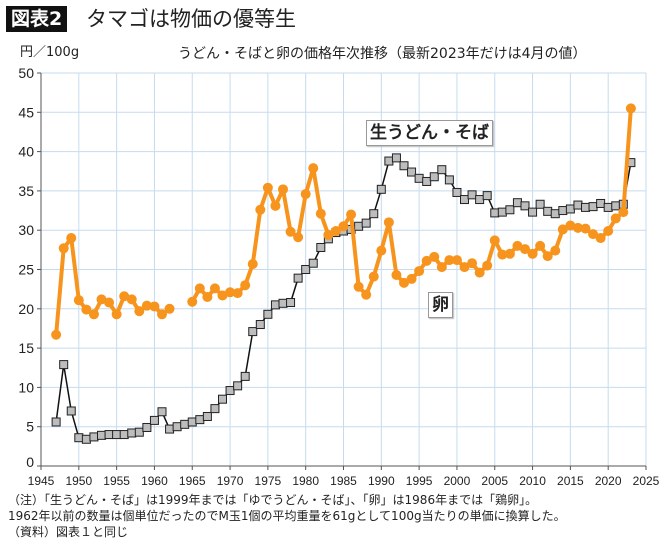 The image size is (670, 544). I want to click on x-tick-label: 2010, so click(532, 481).